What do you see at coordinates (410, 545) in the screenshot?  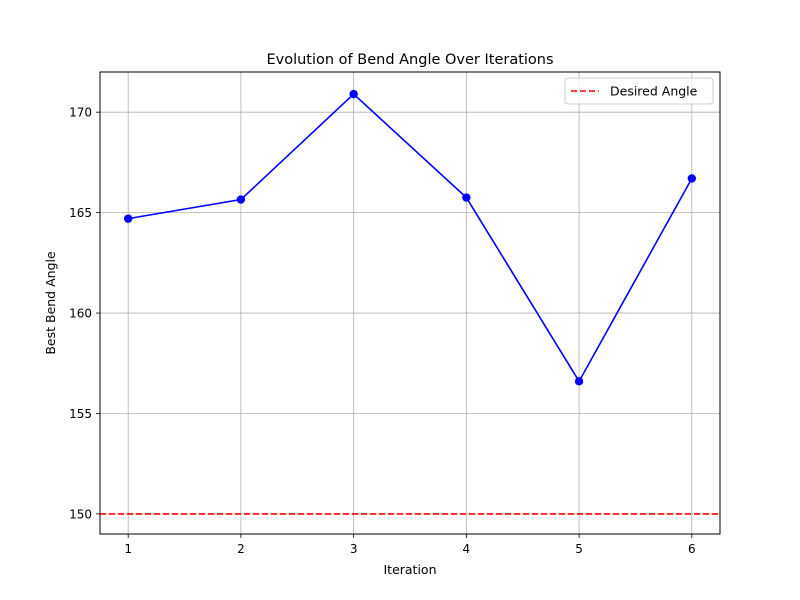 I see `x-axis-ticks: 1 2 3 4 5 6` at bounding box center [410, 545].